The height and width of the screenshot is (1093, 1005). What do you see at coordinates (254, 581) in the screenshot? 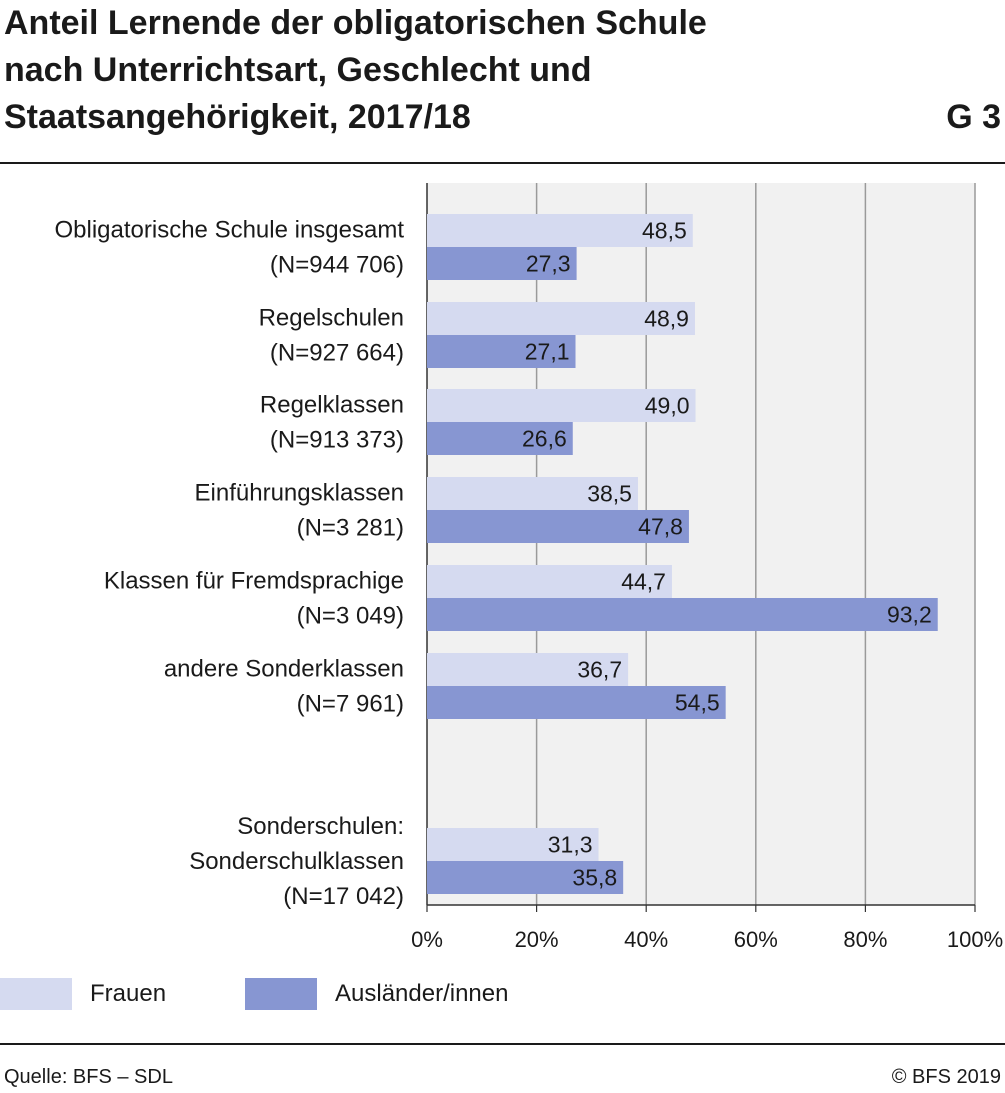
I see `category-label: Klassen für Fremdsprachige` at bounding box center [254, 581].